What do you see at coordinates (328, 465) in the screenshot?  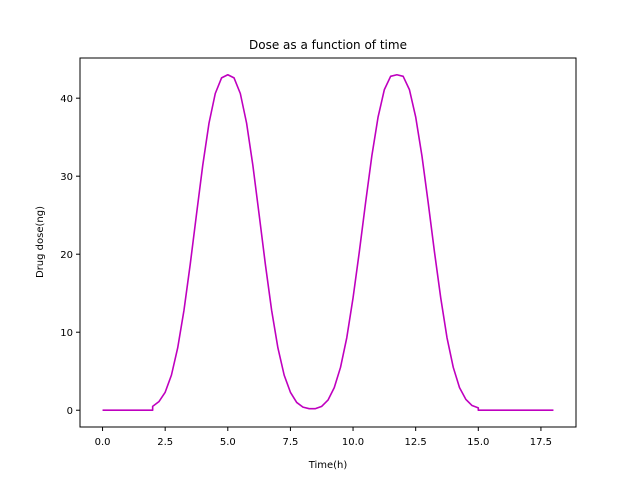 I see `x-axis-label: Time(h)` at bounding box center [328, 465].